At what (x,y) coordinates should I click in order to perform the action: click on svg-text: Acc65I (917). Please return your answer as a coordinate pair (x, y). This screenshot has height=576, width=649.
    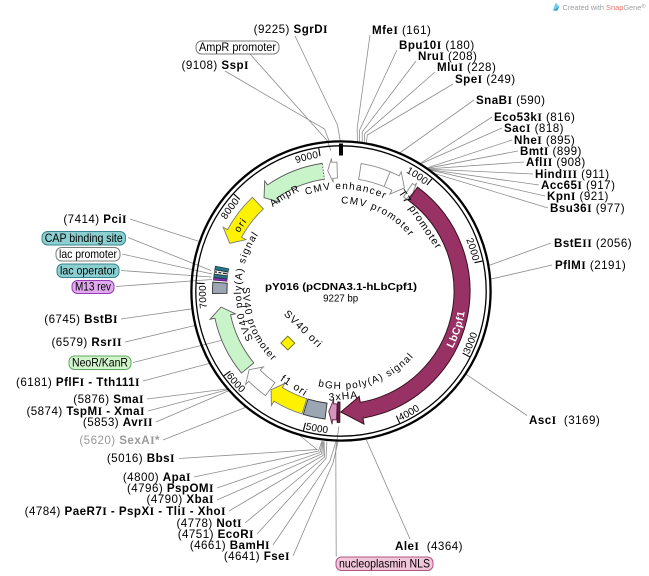
    Looking at the image, I should click on (578, 185).